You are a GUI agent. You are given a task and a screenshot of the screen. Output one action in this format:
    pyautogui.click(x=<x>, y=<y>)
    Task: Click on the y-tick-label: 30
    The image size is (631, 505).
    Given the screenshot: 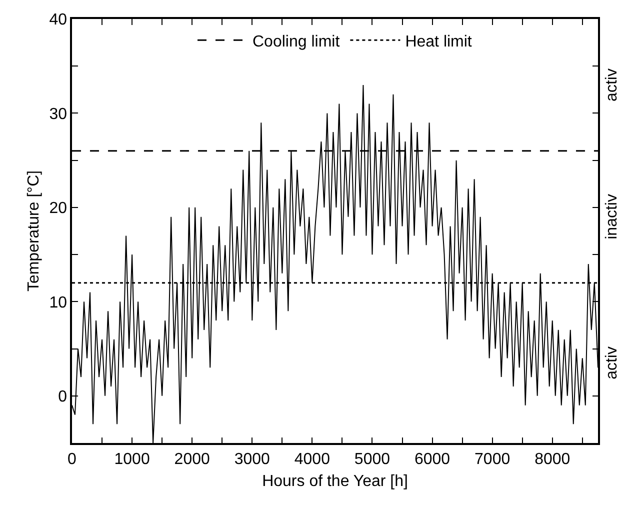 What is the action you would take?
    pyautogui.click(x=58, y=114)
    